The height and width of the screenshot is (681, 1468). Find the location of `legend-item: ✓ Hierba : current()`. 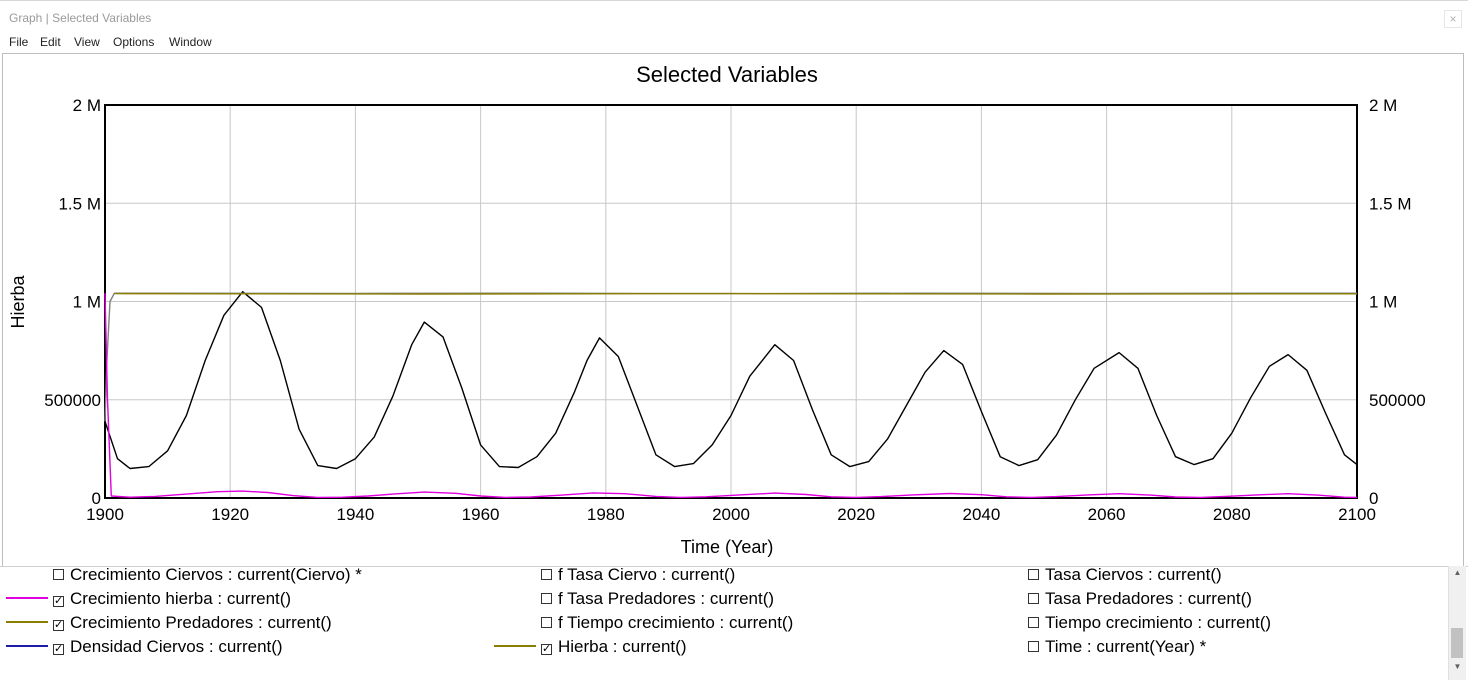

legend-item: ✓ Hierba : current() is located at coordinates (613, 647).